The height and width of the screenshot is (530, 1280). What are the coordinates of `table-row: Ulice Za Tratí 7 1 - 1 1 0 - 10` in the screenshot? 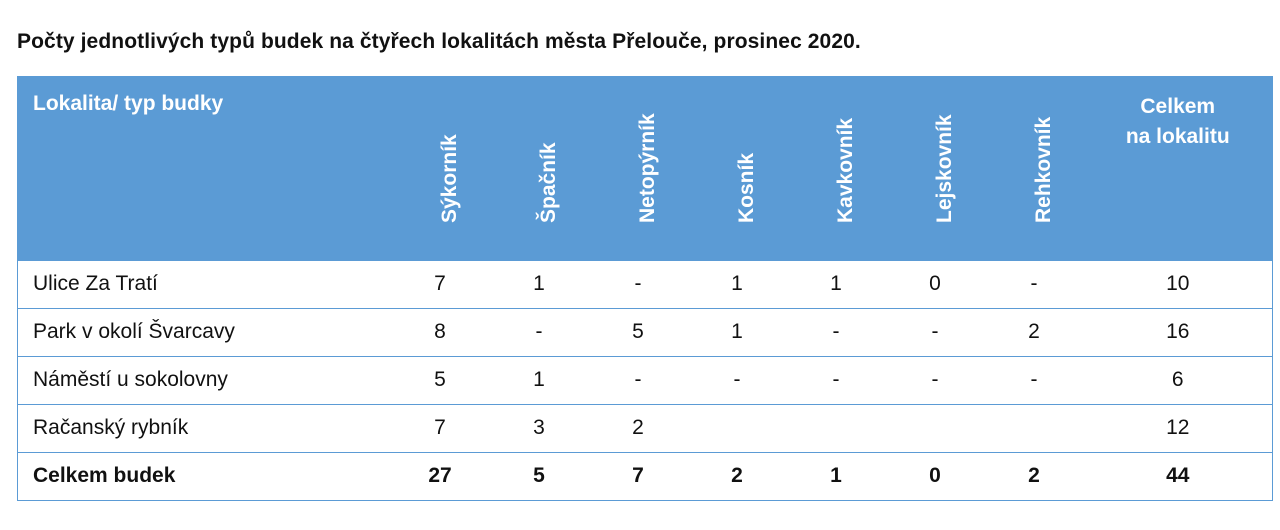 It's located at (645, 284).